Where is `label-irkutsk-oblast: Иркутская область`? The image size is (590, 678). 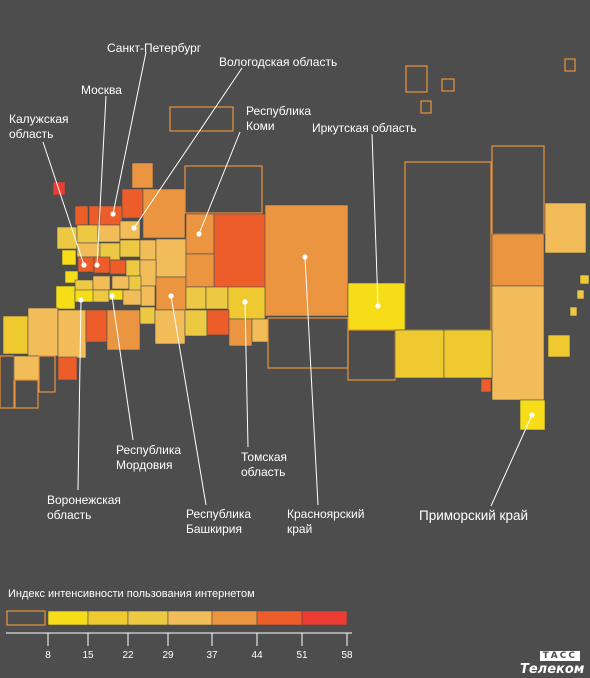
label-irkutsk-oblast: Иркутская область is located at coordinates (364, 128).